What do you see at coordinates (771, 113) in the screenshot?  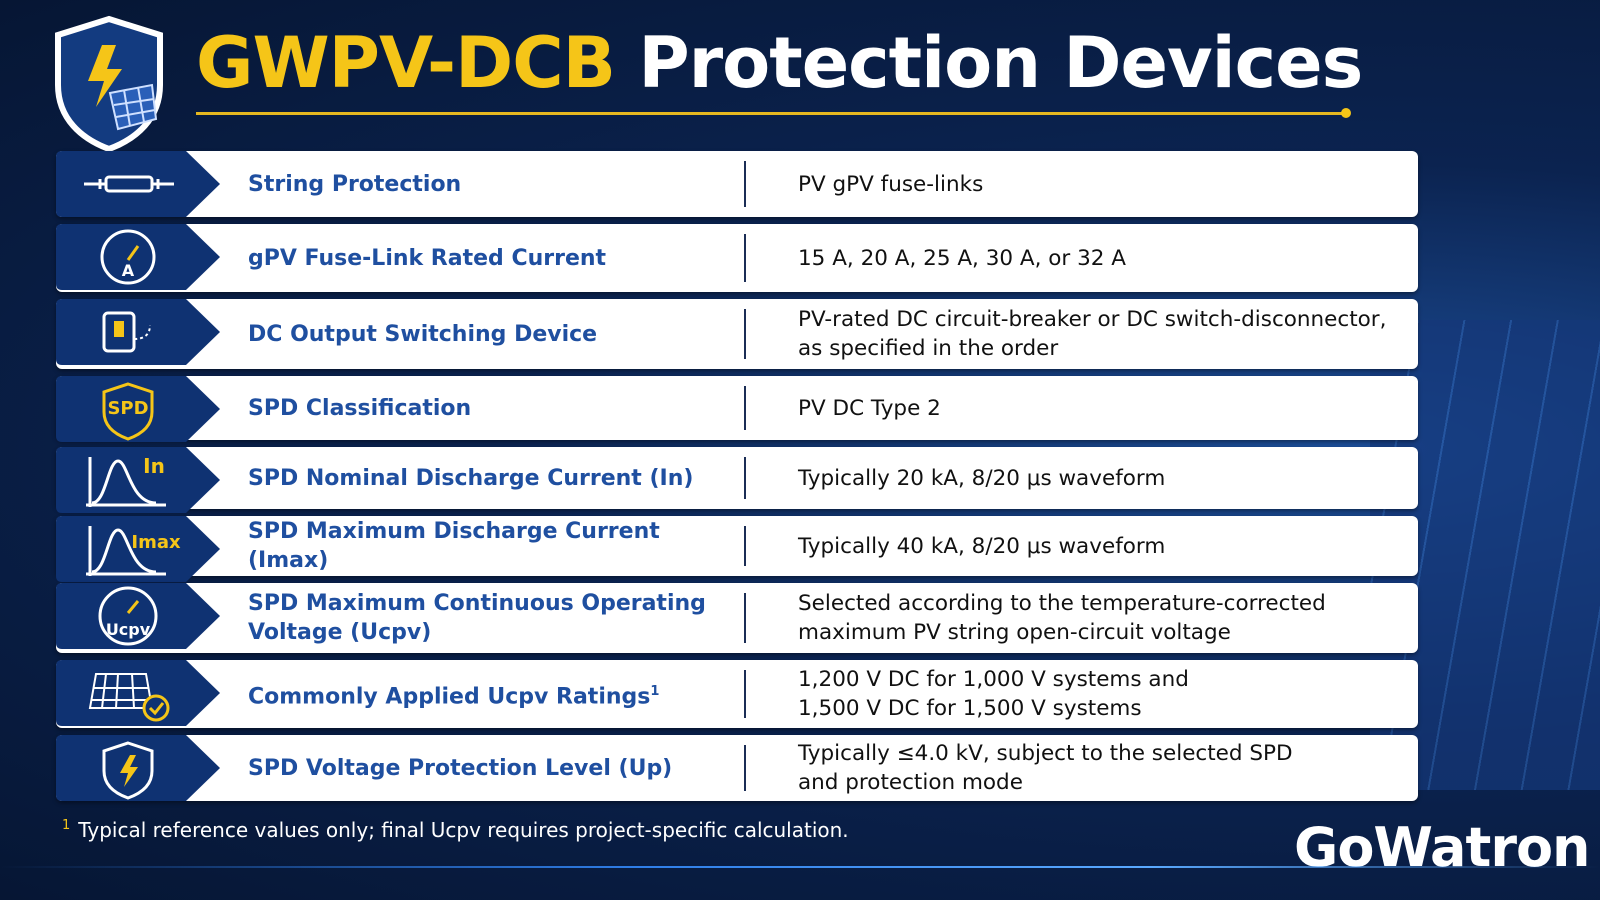 I see `title-underline` at bounding box center [771, 113].